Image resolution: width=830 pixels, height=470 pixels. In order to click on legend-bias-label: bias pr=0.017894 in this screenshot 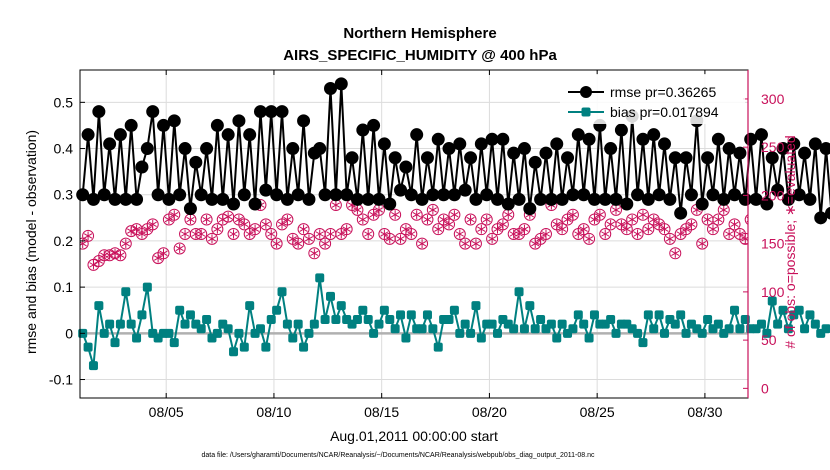, I will do `click(664, 112)`.